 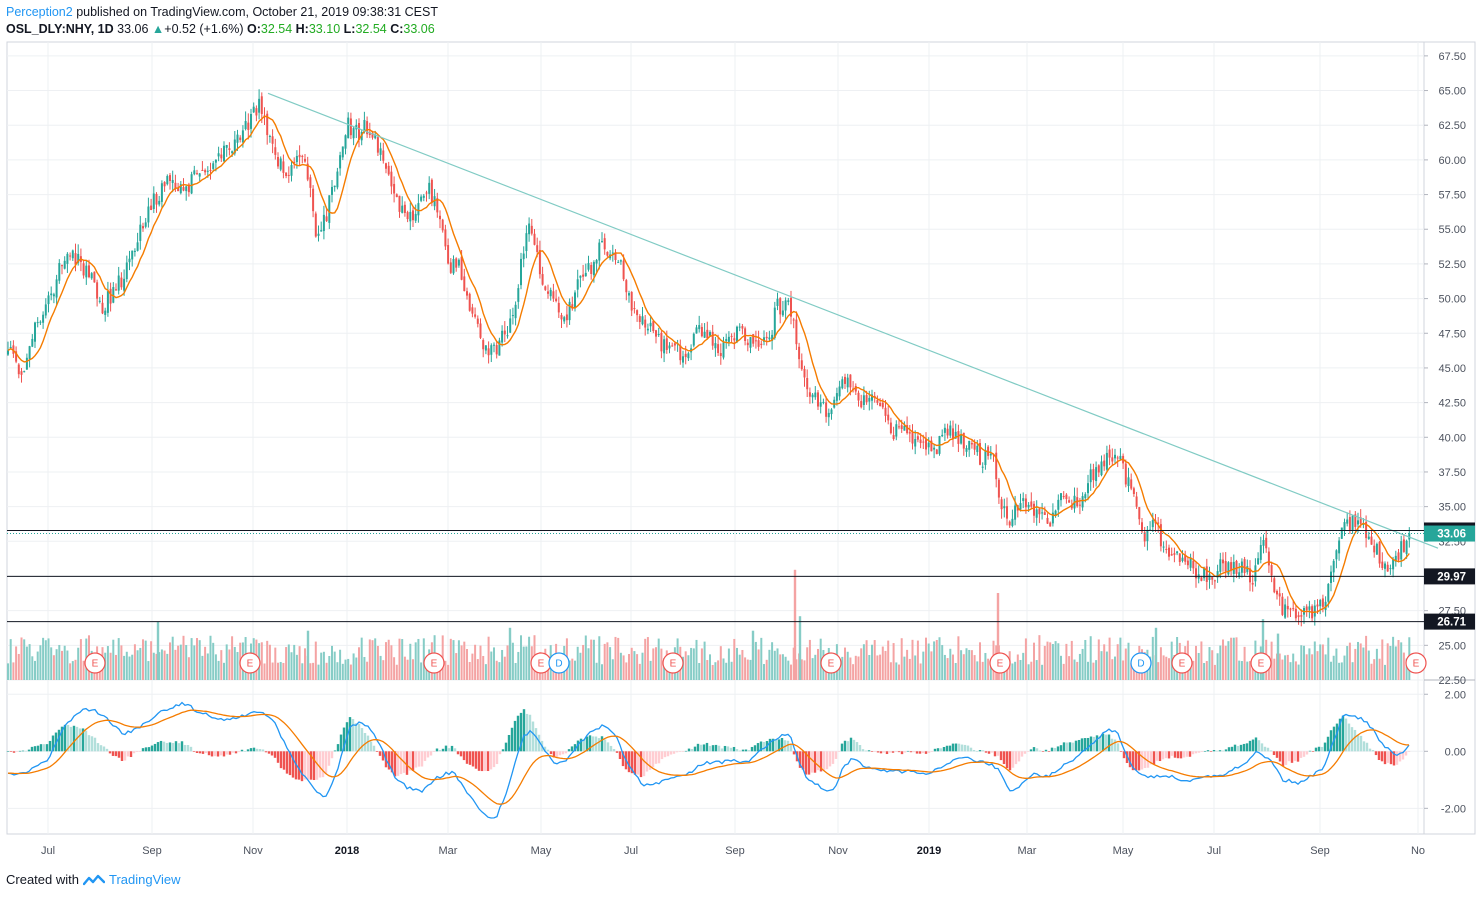 What do you see at coordinates (541, 851) in the screenshot?
I see `date-label: May` at bounding box center [541, 851].